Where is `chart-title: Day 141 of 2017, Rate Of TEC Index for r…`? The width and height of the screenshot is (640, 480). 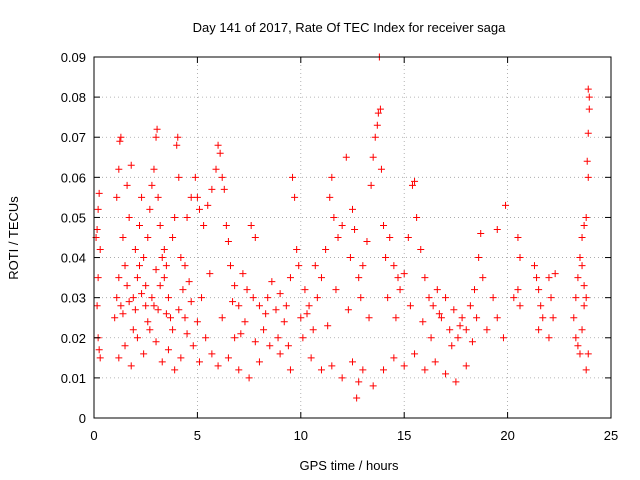 chart-title: Day 141 of 2017, Rate Of TEC Index for r… is located at coordinates (349, 27).